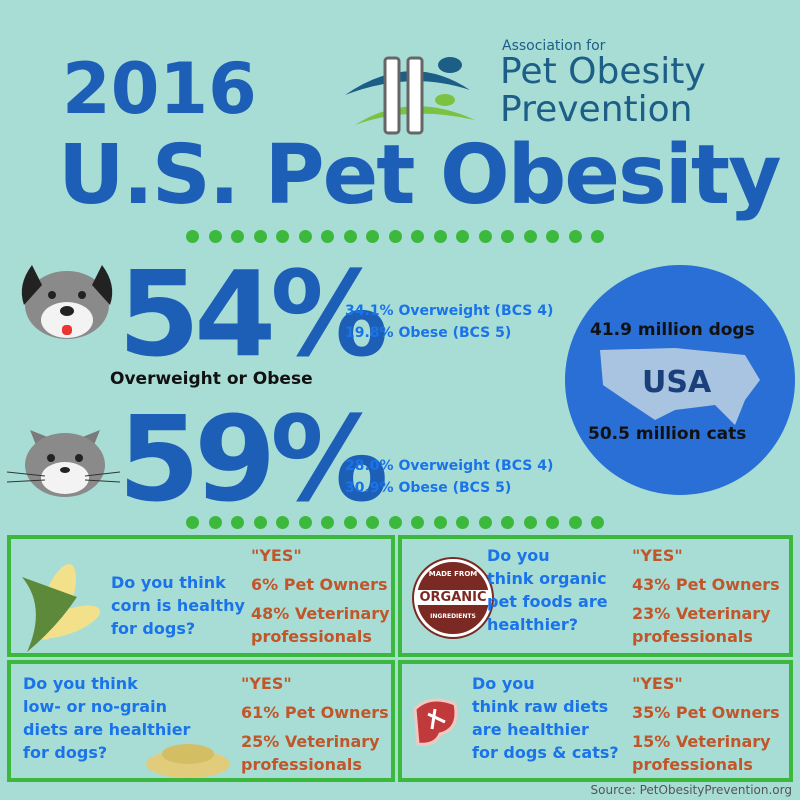  Describe the element at coordinates (435, 722) in the screenshot. I see `steak-icon` at that location.